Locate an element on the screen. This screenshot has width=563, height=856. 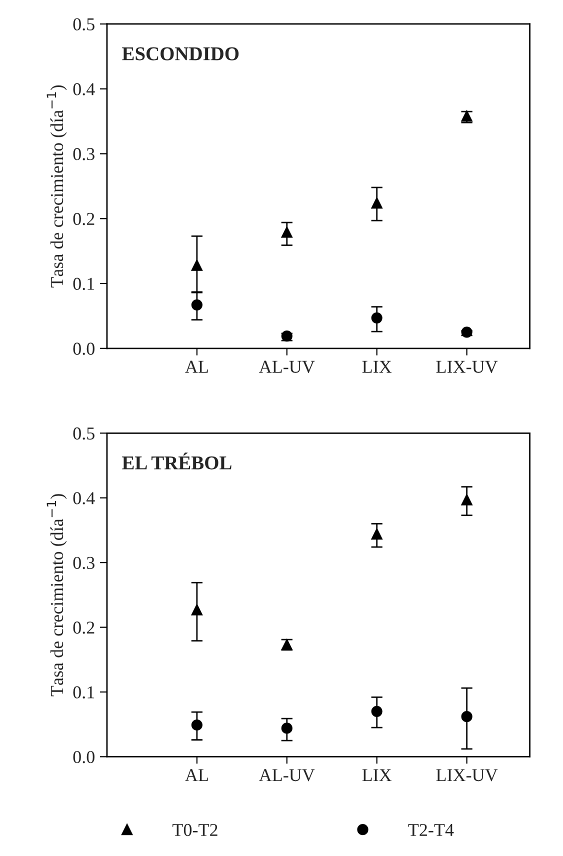
legend-label: T0-T2 is located at coordinates (195, 830).